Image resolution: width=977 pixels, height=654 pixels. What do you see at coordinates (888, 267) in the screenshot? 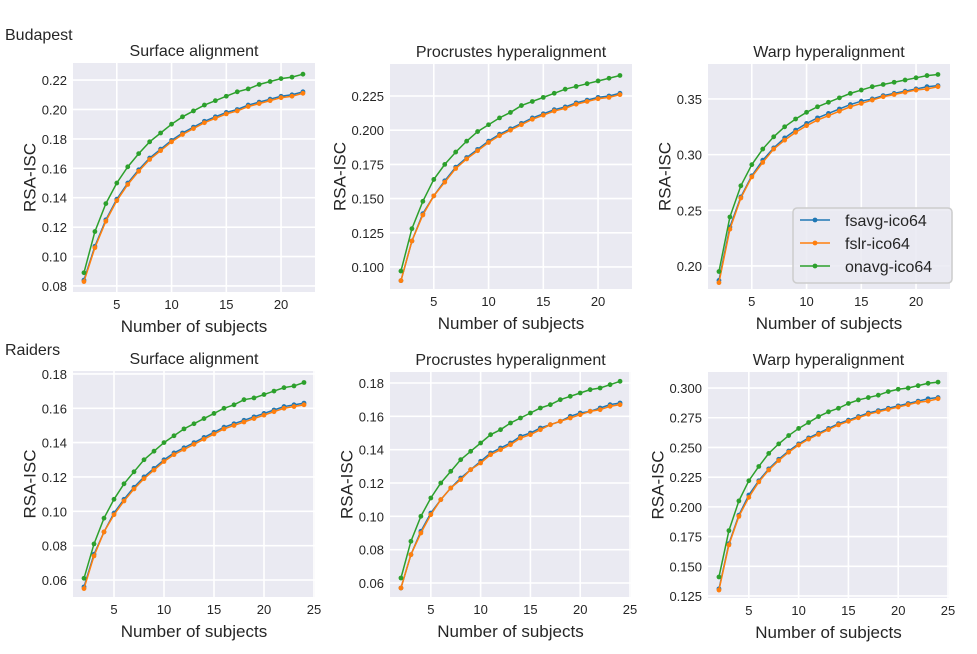
I see `legend-label: onavg-ico64` at bounding box center [888, 267].